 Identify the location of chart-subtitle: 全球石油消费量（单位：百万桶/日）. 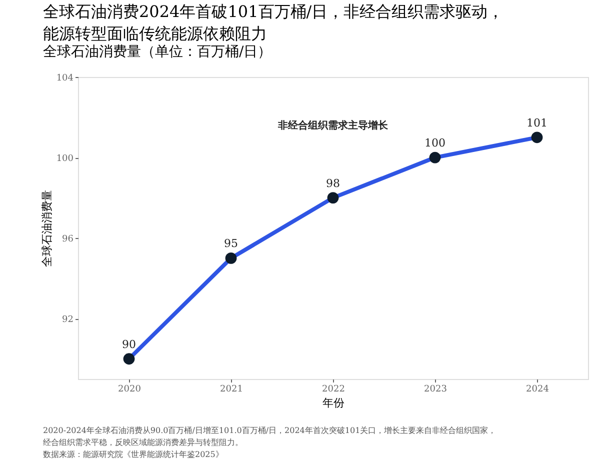
(157, 52).